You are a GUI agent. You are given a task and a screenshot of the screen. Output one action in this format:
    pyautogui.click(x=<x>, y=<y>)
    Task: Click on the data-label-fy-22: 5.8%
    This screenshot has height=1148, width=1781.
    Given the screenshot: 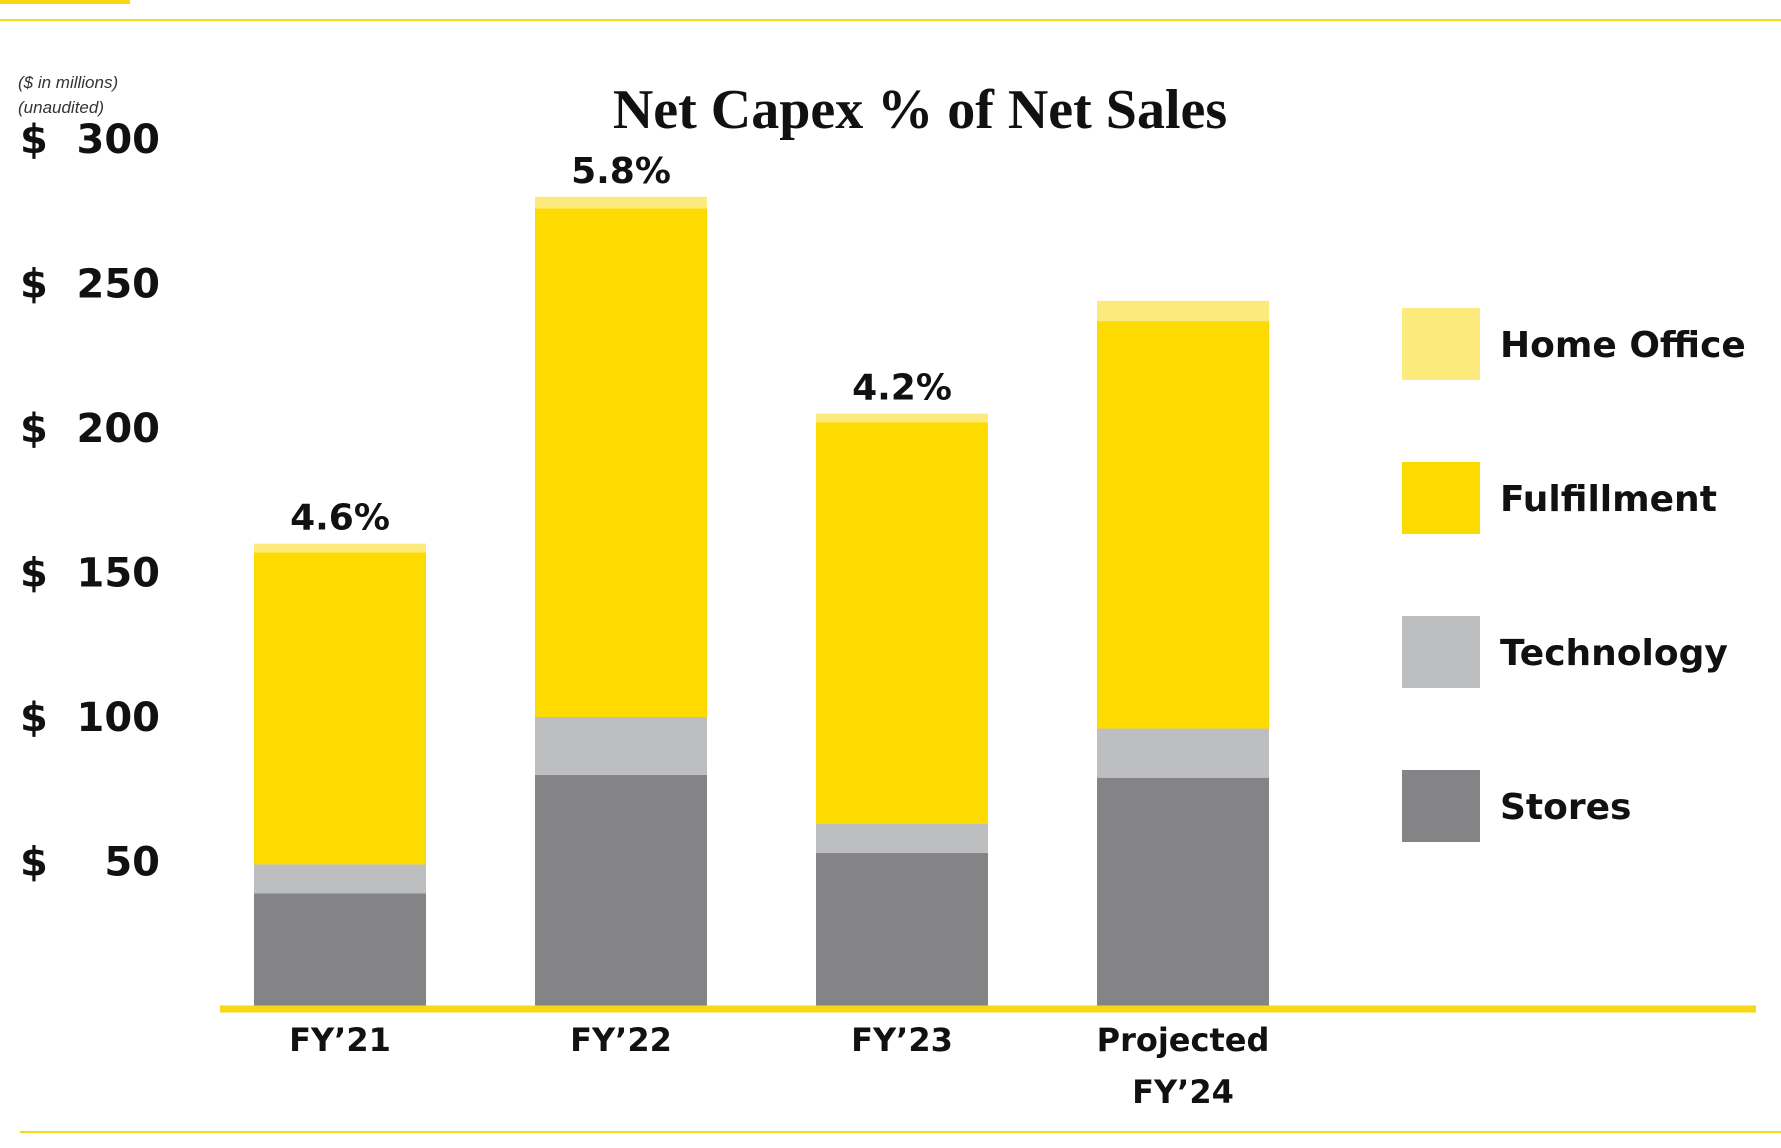 What is the action you would take?
    pyautogui.click(x=621, y=171)
    